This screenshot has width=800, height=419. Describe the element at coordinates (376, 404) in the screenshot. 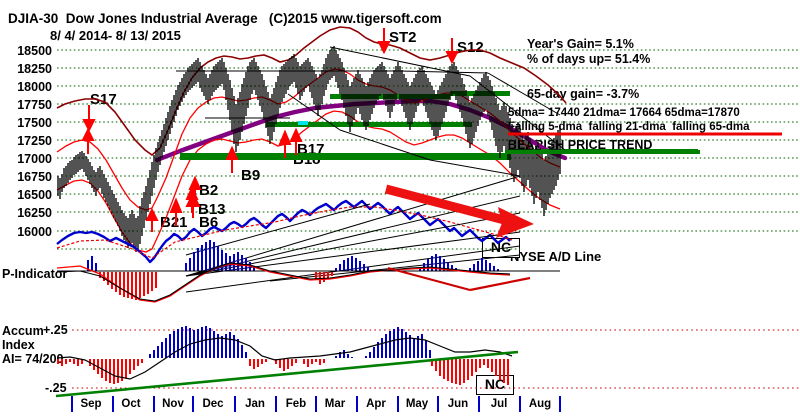

I see `x-tick-apr: Apr` at that location.